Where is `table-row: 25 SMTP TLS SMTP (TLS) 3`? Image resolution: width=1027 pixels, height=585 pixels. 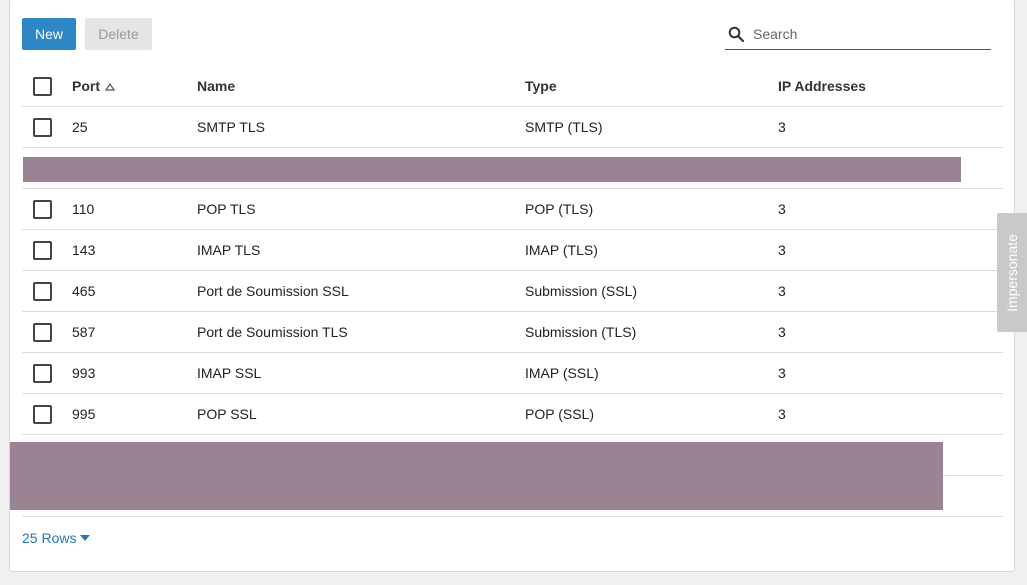 table-row: 25 SMTP TLS SMTP (TLS) 3 is located at coordinates (512, 127).